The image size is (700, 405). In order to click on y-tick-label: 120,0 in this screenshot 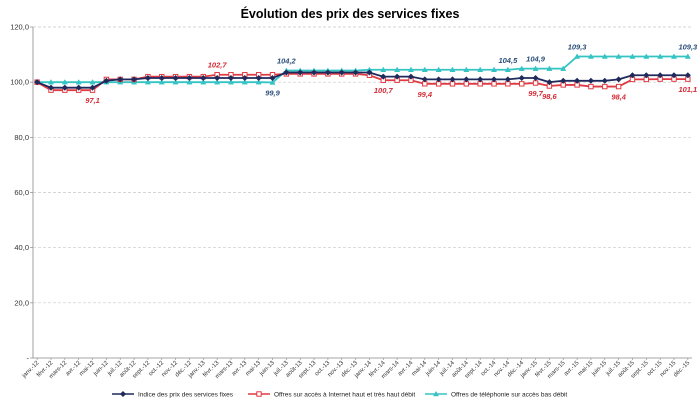, I will do `click(19, 27)`.